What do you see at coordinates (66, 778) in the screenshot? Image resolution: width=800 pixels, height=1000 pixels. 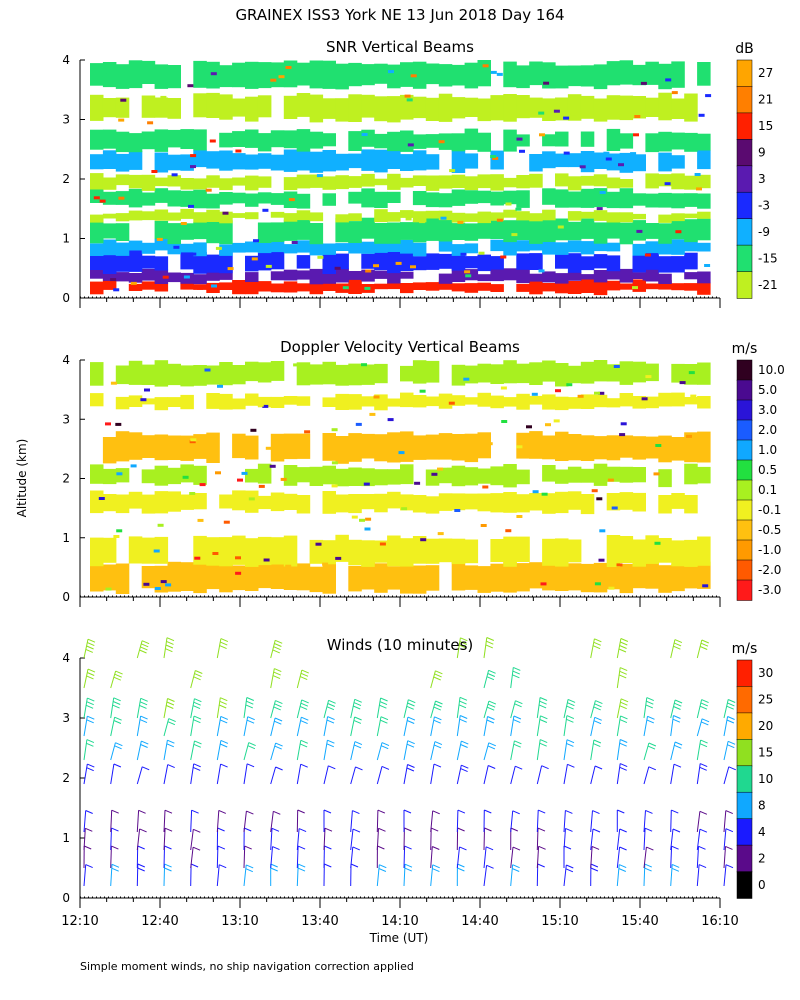 I see `y-tick-label: 2` at bounding box center [66, 778].